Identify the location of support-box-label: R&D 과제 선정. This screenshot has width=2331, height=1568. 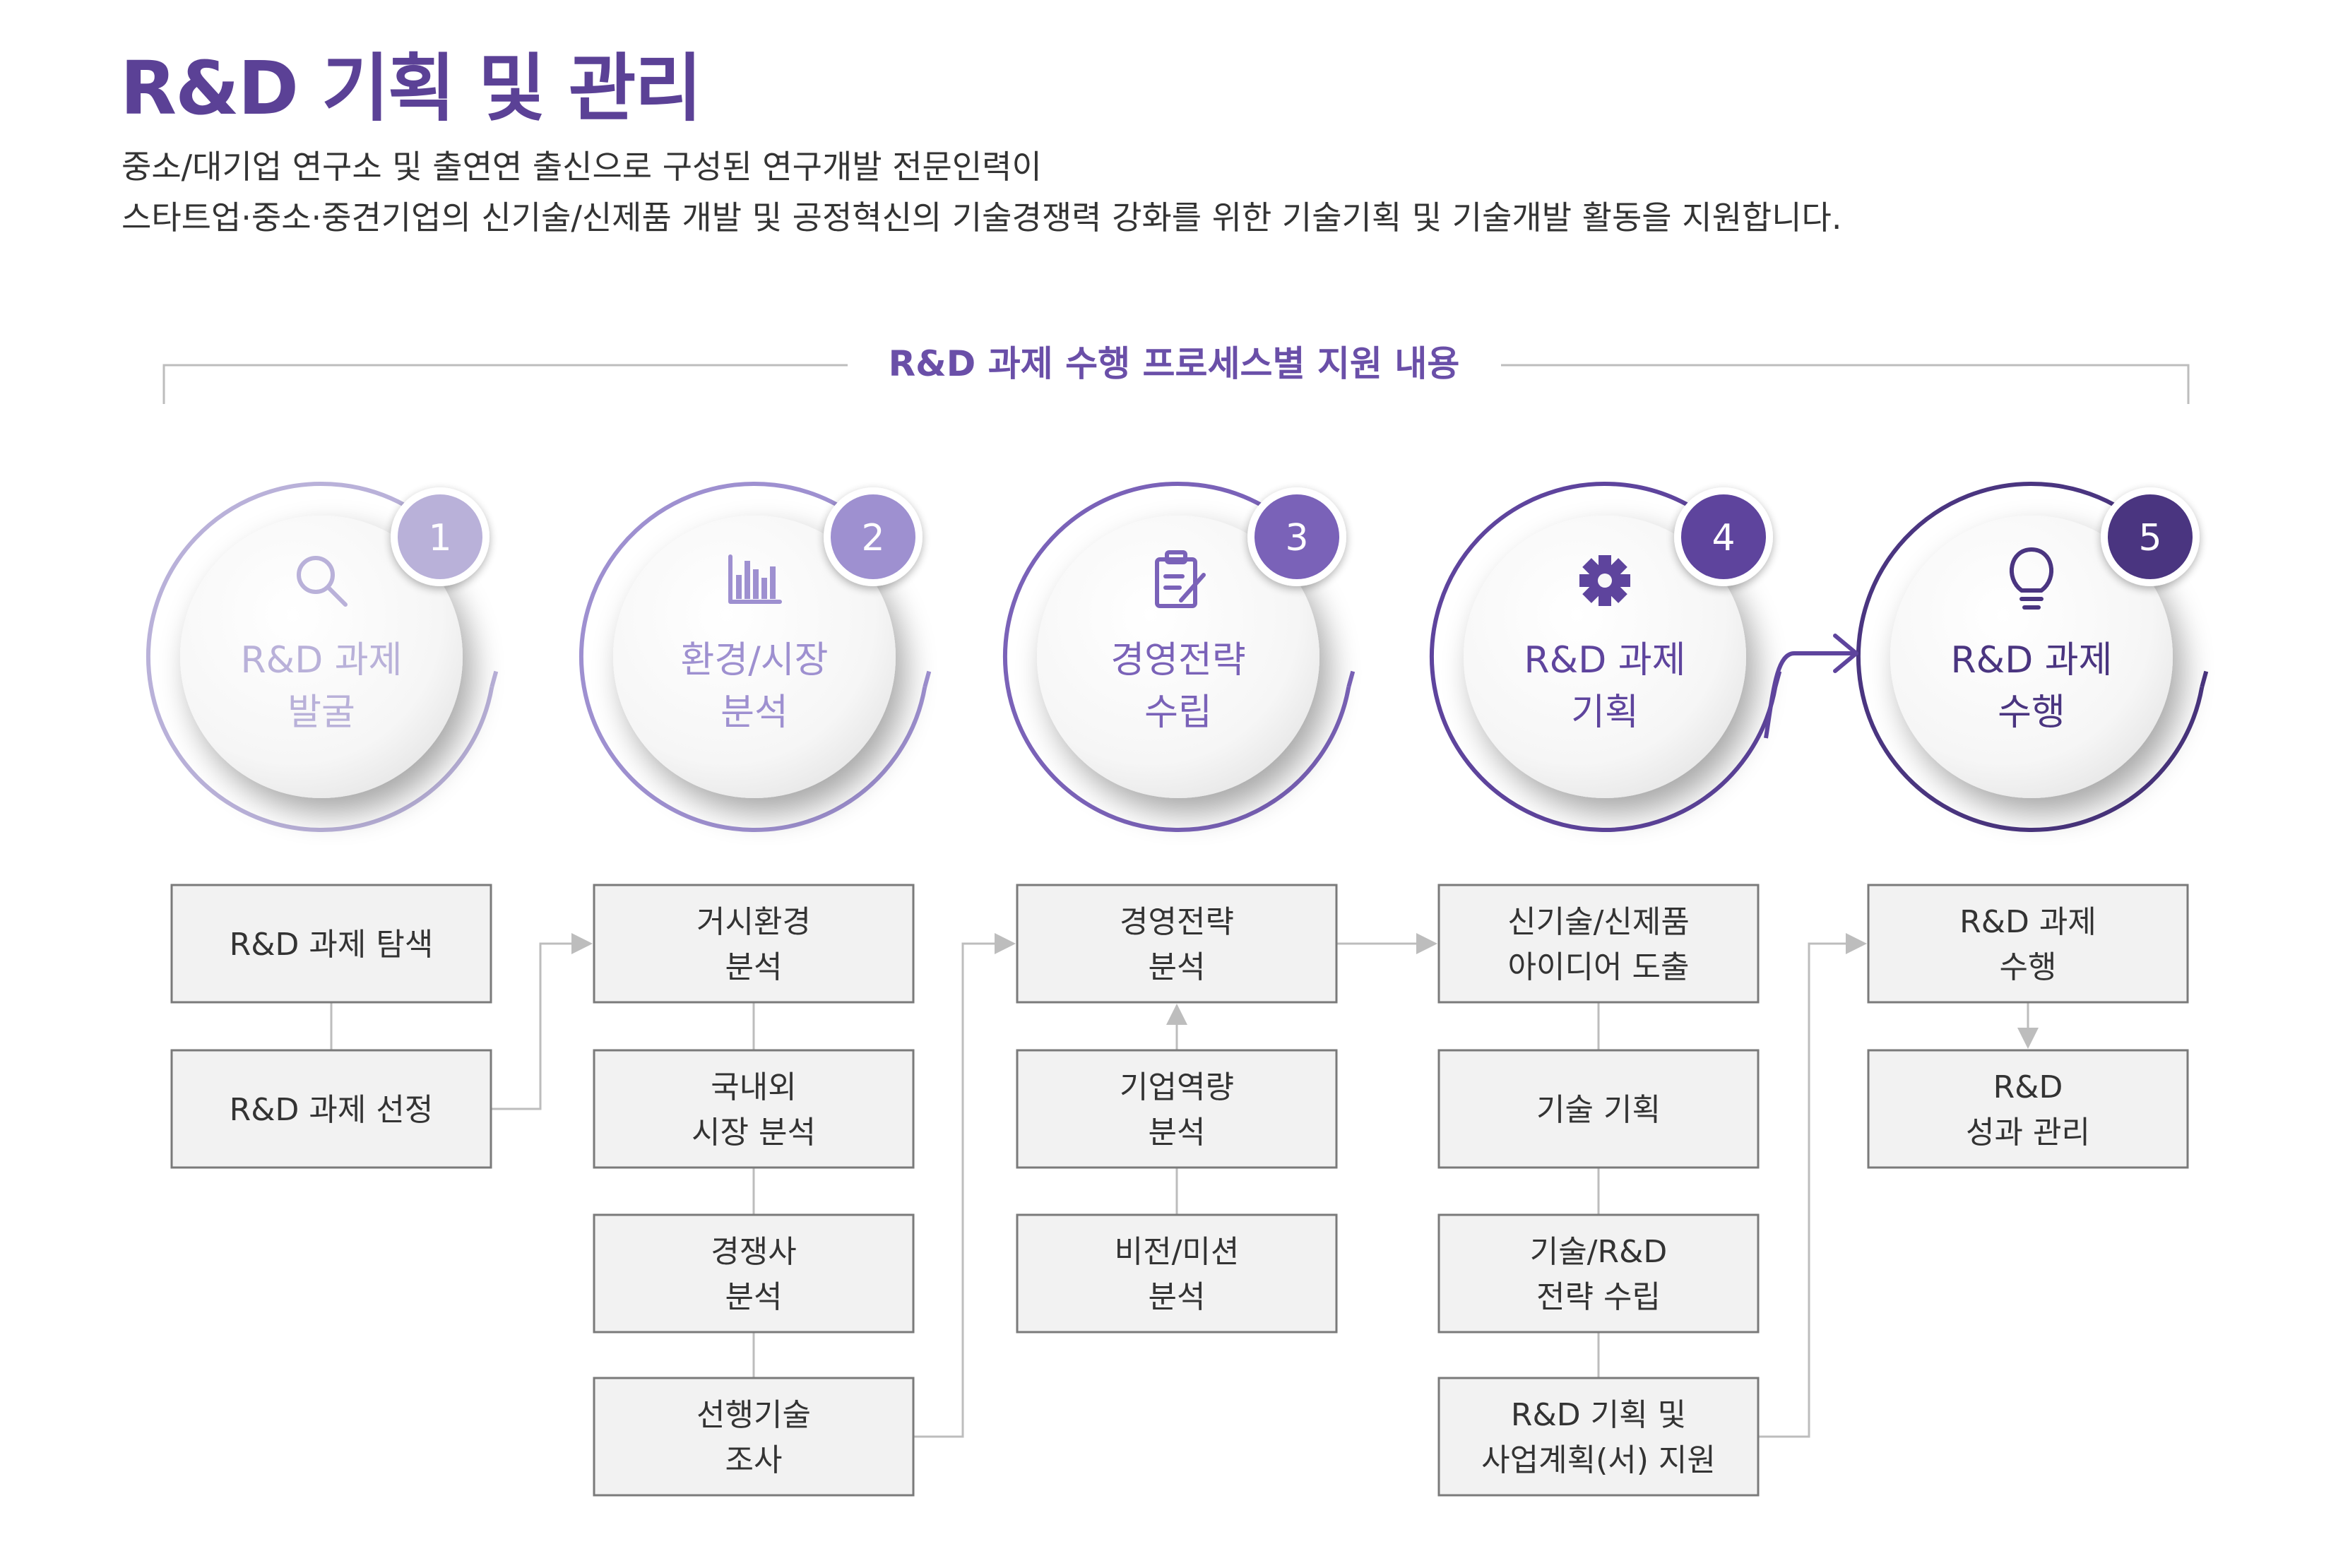
(332, 1110).